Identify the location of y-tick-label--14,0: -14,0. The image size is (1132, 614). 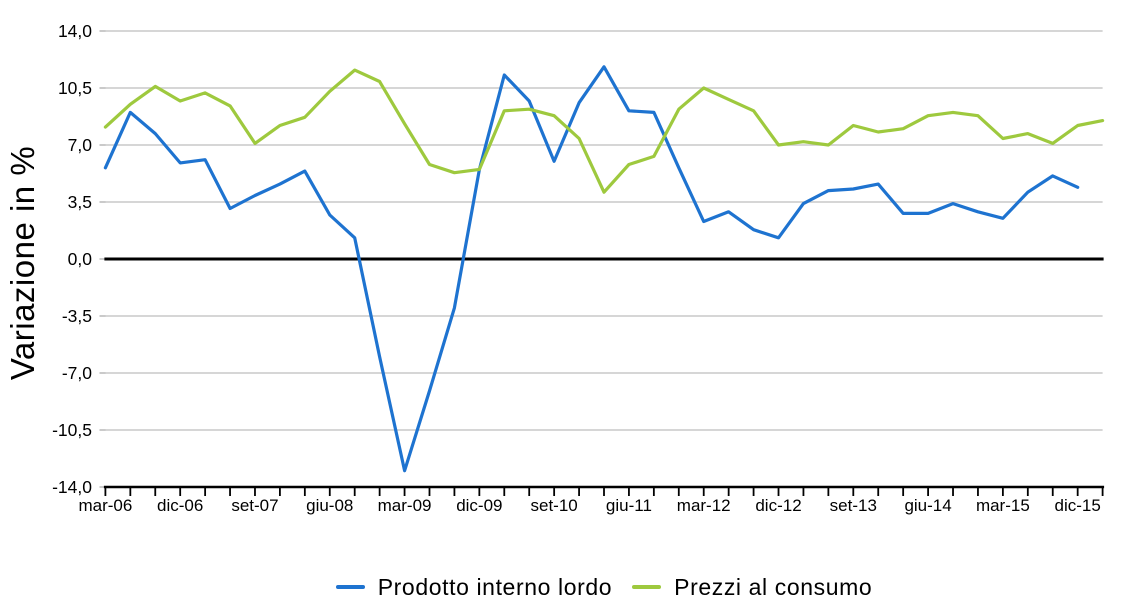
(72, 487).